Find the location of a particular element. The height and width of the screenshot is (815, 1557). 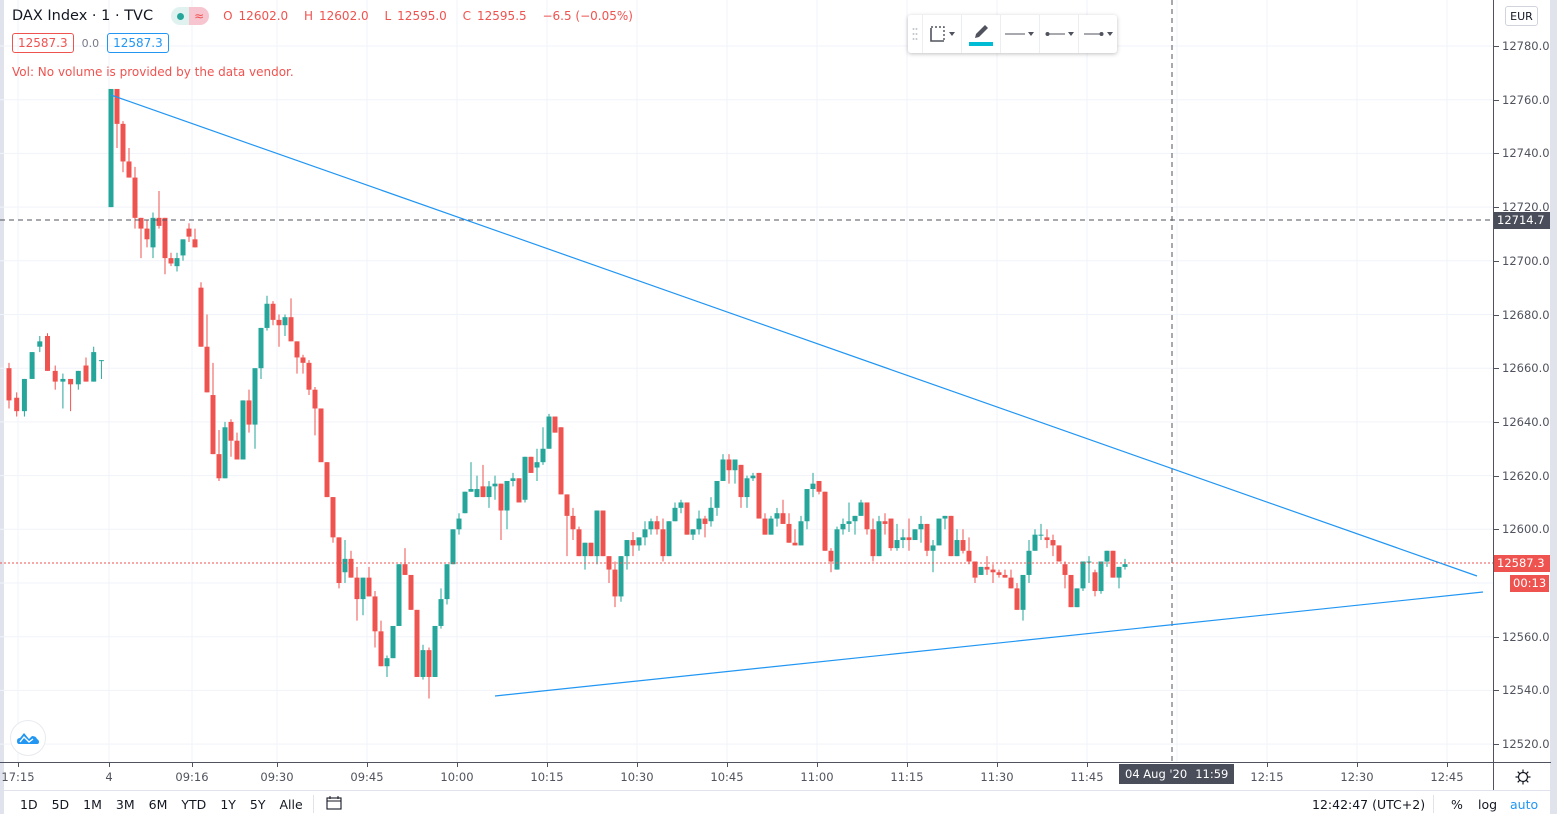

chart-settings-button is located at coordinates (1522, 776).